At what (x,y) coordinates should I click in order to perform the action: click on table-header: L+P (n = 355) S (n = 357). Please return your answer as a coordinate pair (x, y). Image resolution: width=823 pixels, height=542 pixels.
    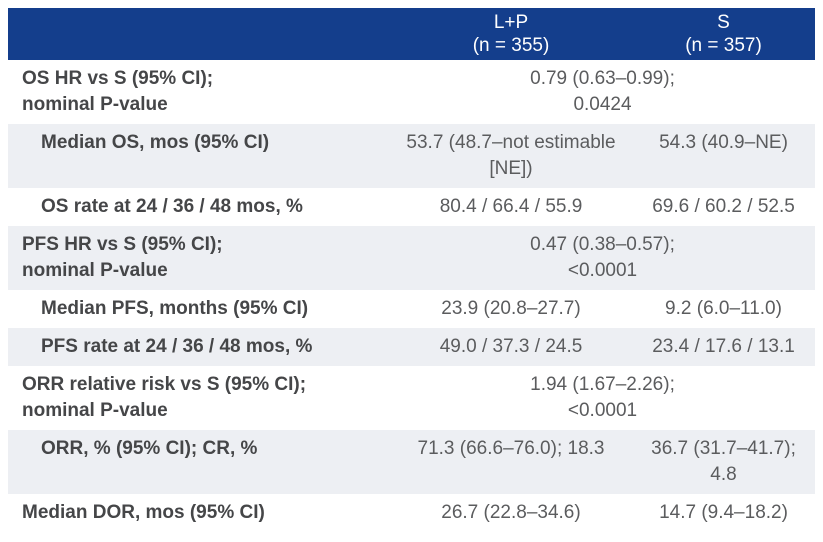
    Looking at the image, I should click on (411, 34).